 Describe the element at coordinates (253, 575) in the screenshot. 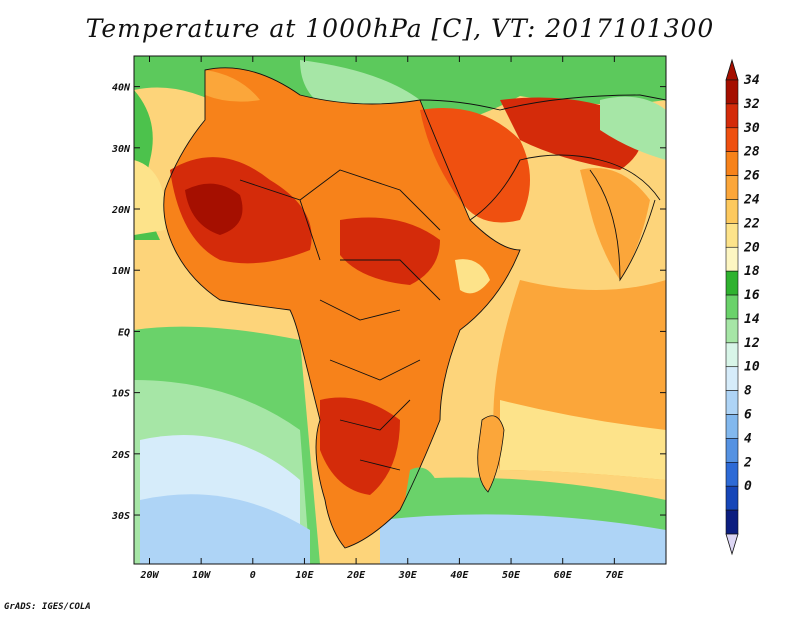

I see `lon-tick-label: 0` at that location.